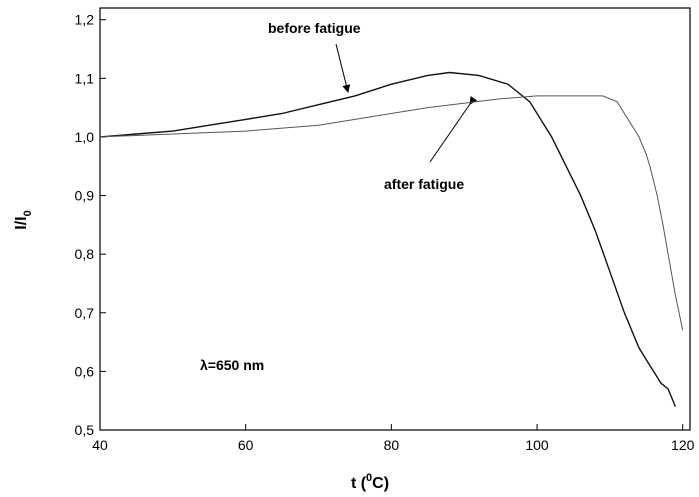 The height and width of the screenshot is (497, 699). Describe the element at coordinates (392, 445) in the screenshot. I see `x-tick-label: 80` at that location.